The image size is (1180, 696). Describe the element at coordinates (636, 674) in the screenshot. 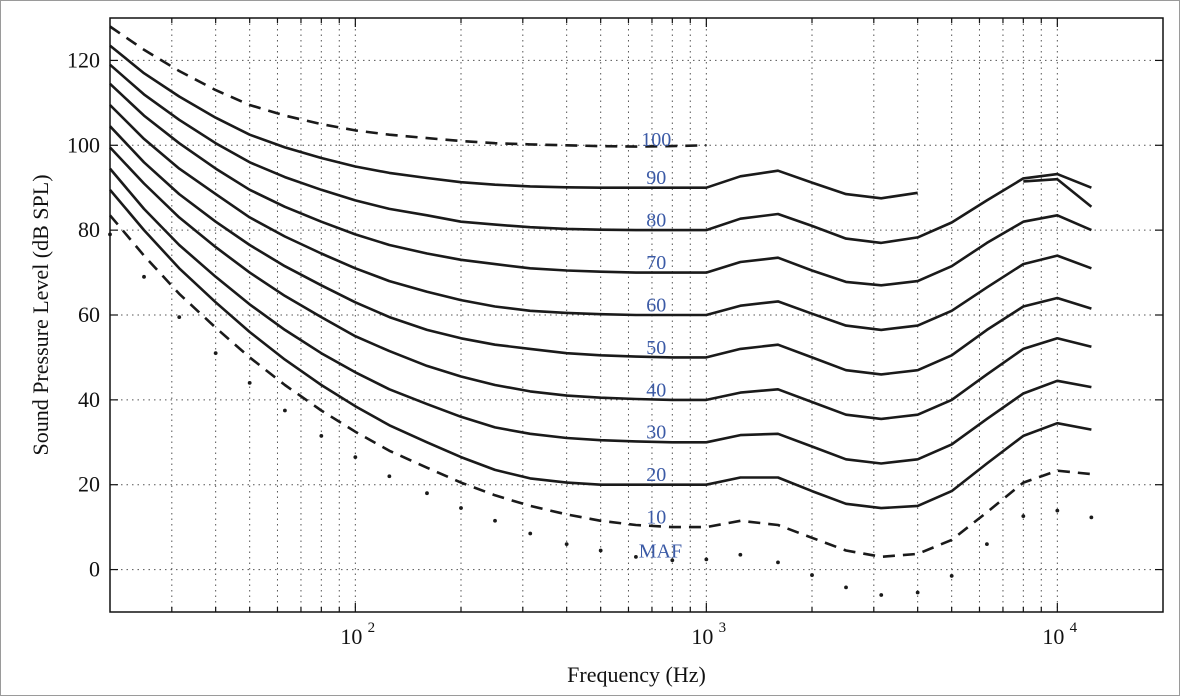

I see `x-axis-label: Frequency (Hz)` at that location.